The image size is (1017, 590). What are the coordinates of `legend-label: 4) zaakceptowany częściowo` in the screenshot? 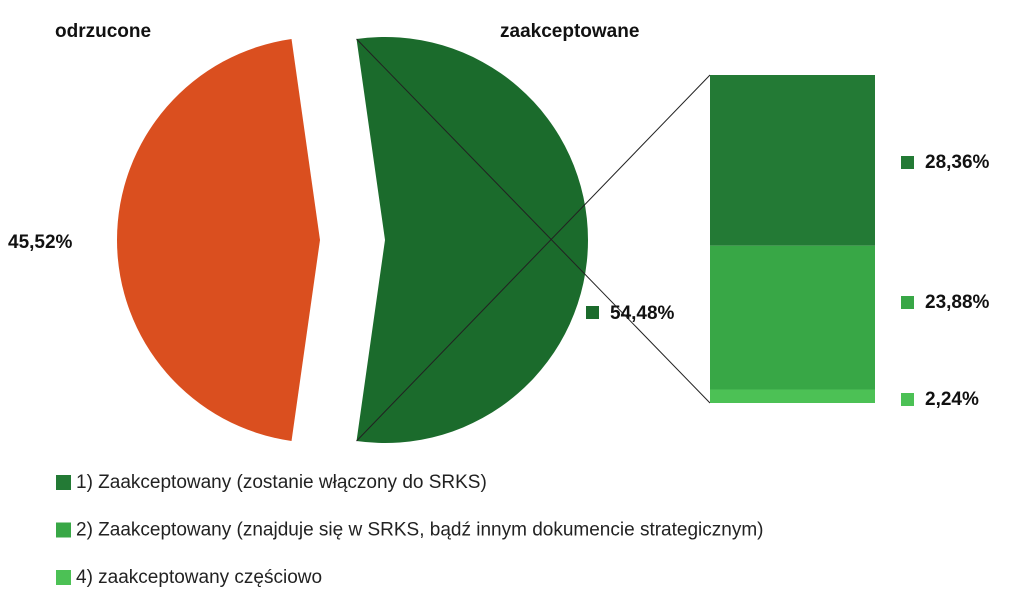 It's located at (199, 577).